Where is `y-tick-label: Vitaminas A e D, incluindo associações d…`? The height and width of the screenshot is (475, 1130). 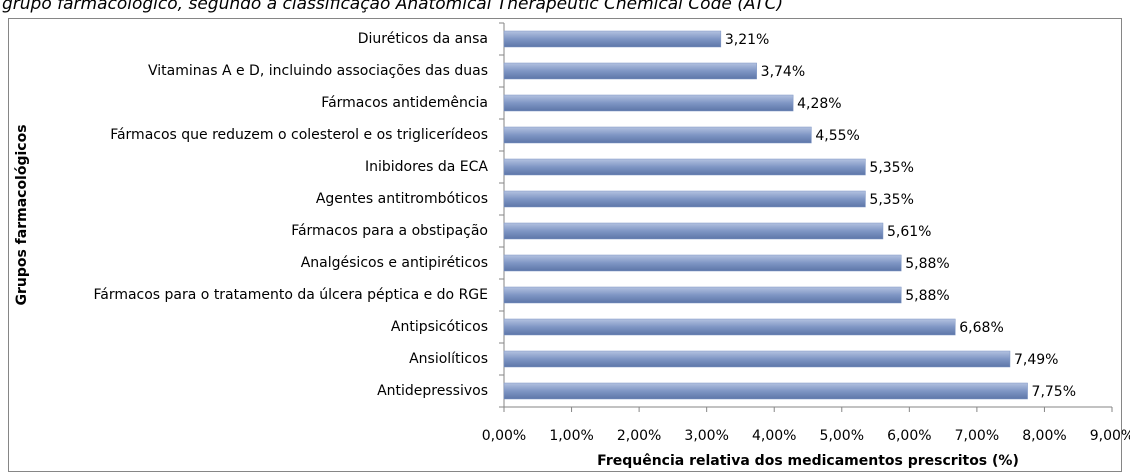 y-tick-label: Vitaminas A e D, incluindo associações d… is located at coordinates (318, 71).